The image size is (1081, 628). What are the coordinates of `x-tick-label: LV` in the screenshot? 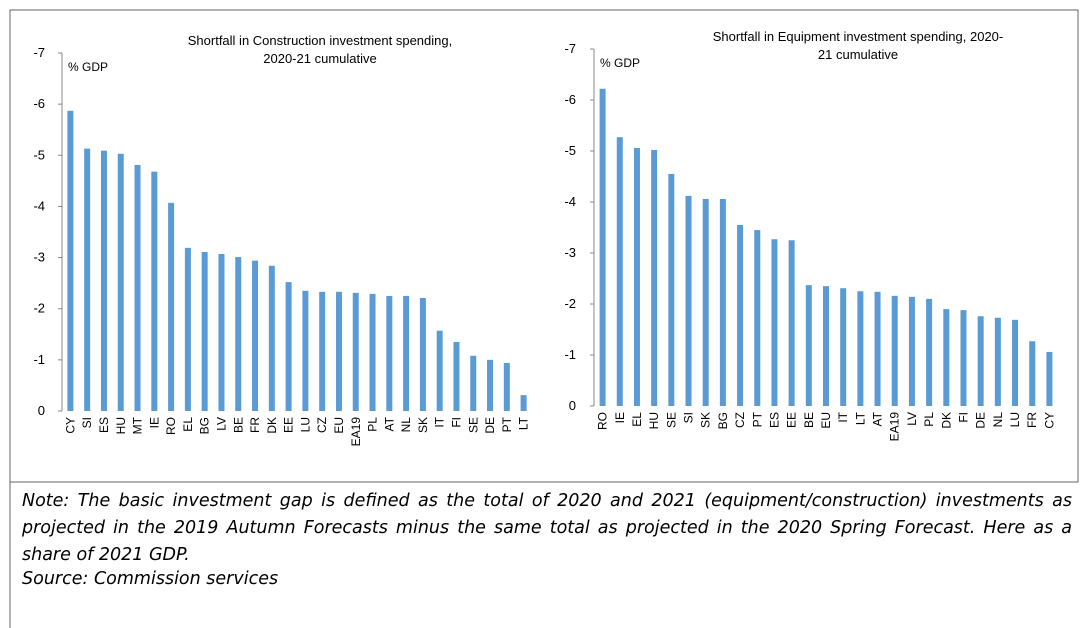 It's located at (912, 419).